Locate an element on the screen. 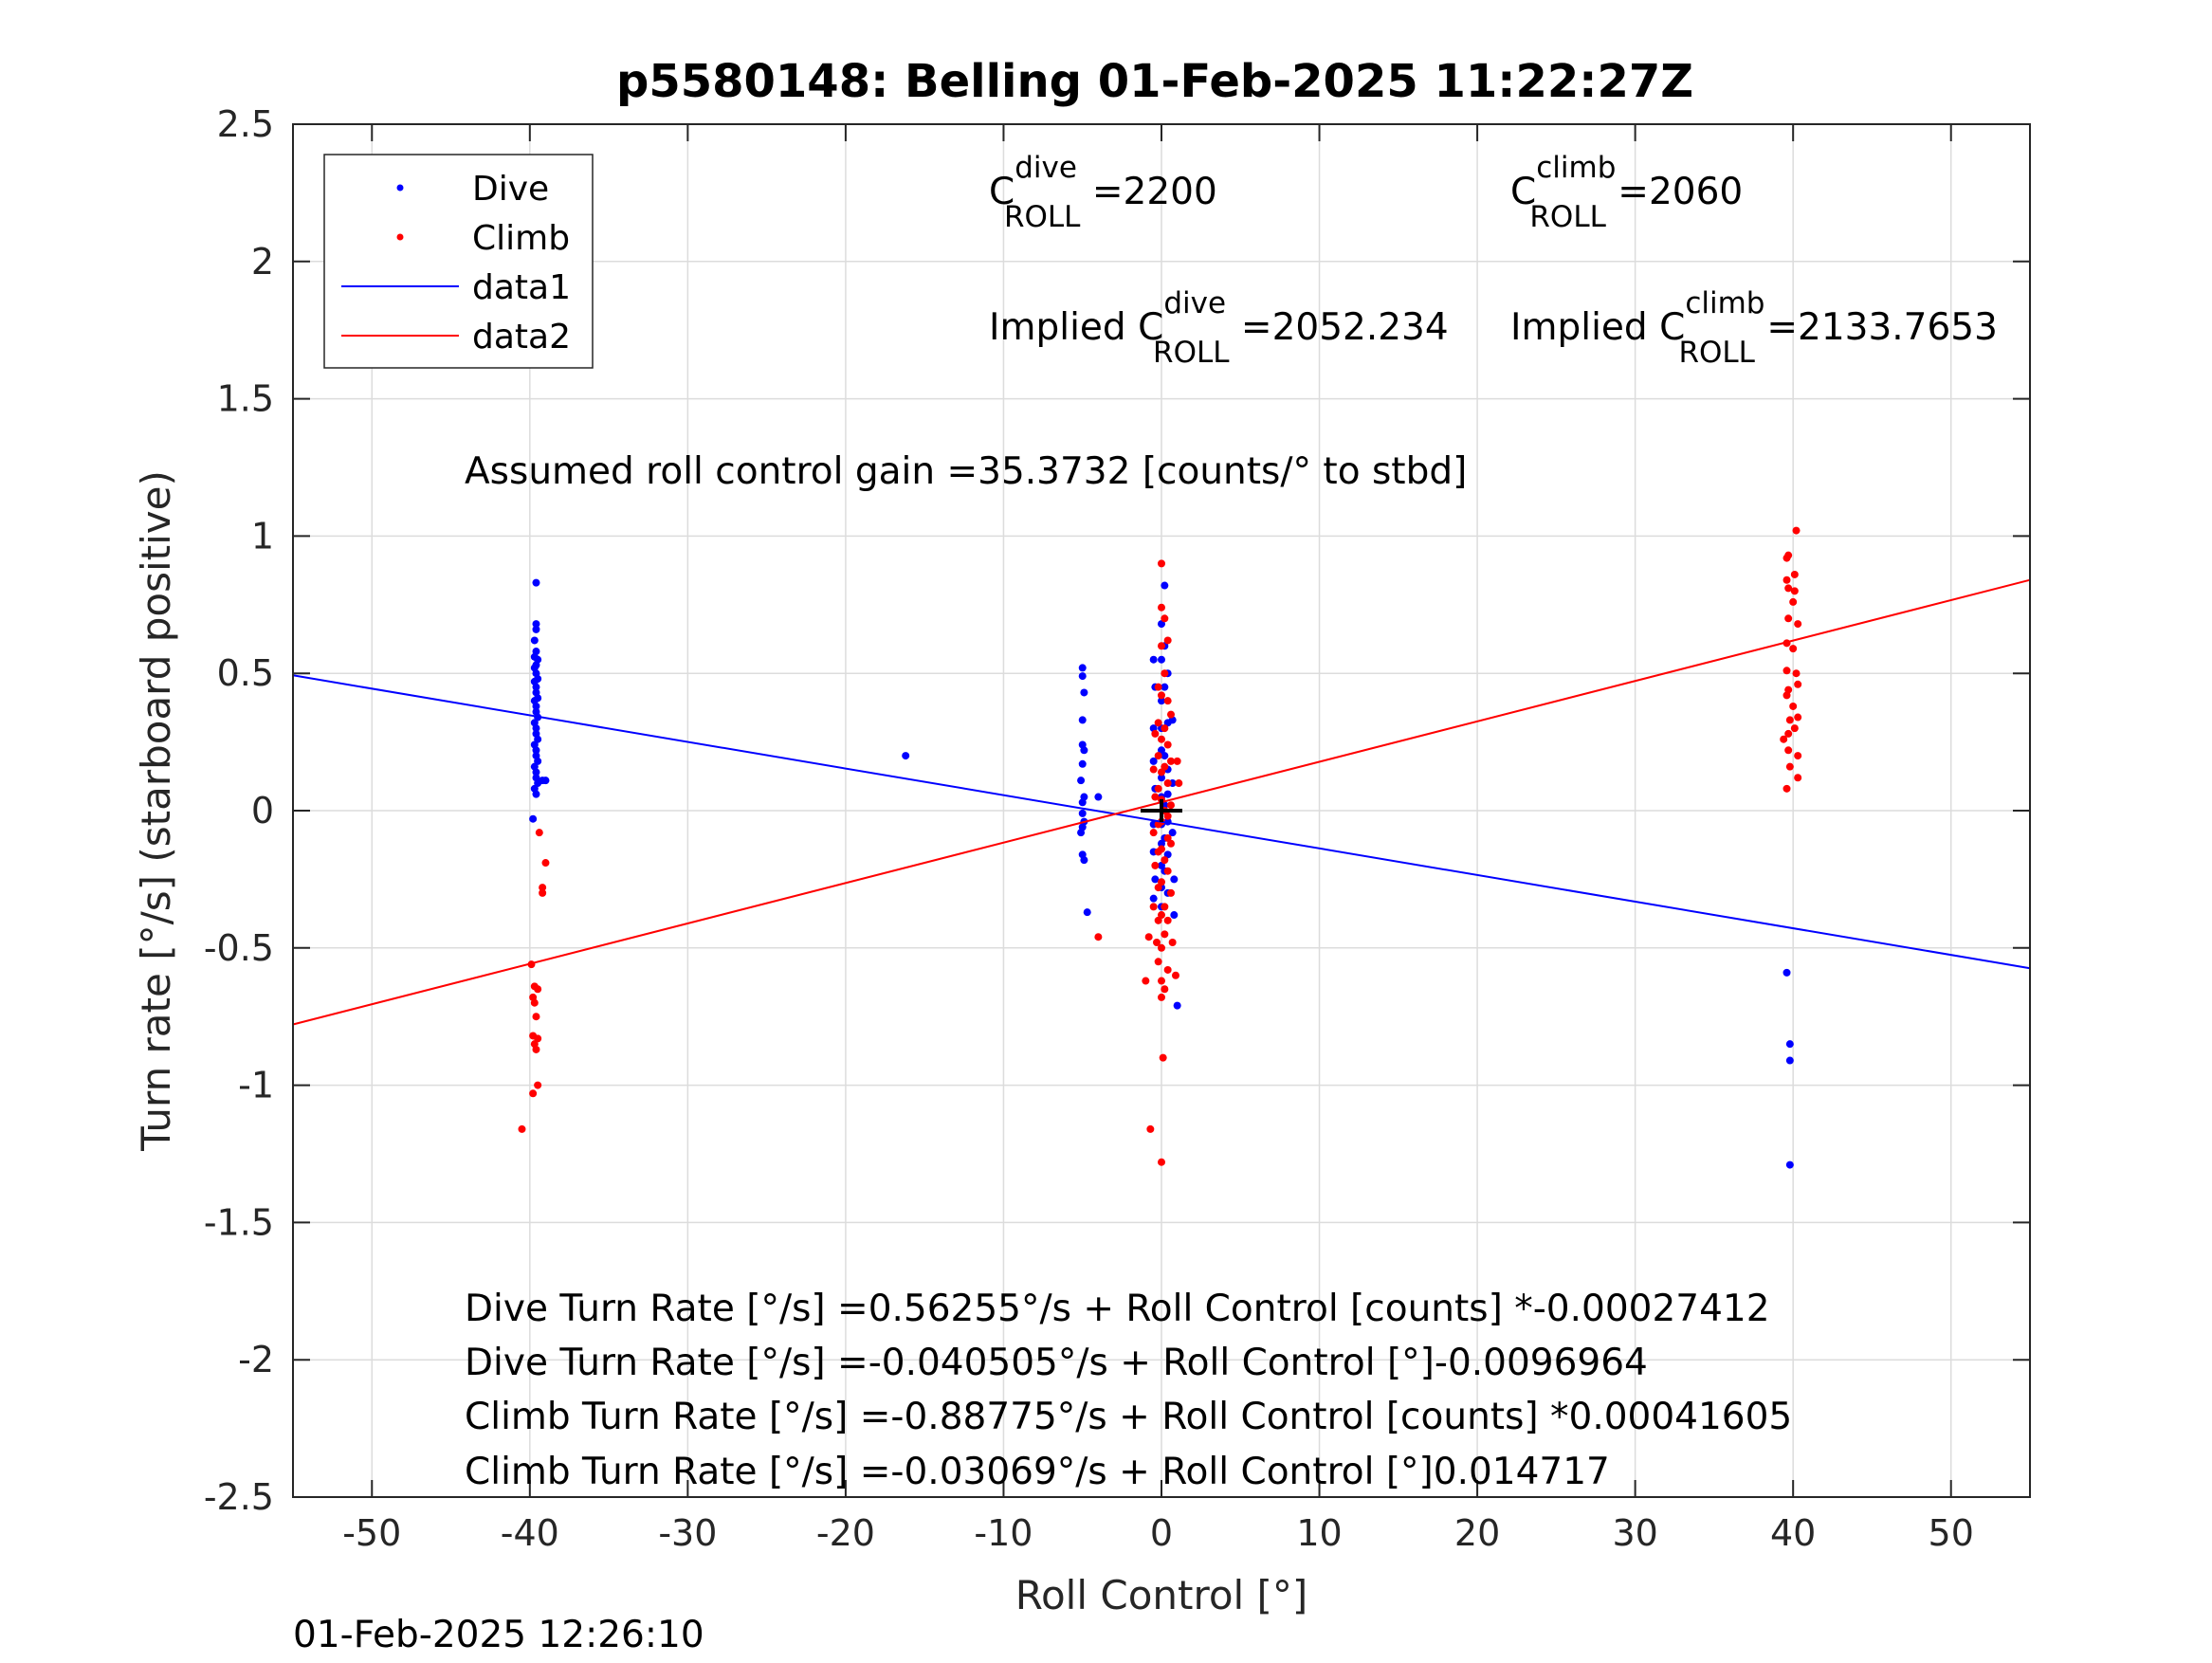  annotation-implied-dive: Implied Cdive ROLL =2052.234 is located at coordinates (1219, 328).